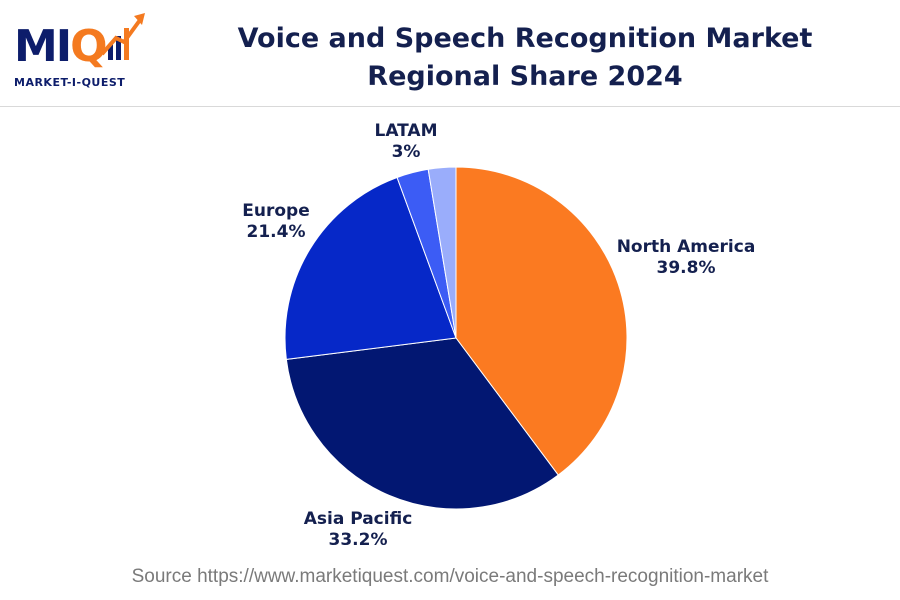 The width and height of the screenshot is (900, 600). What do you see at coordinates (406, 152) in the screenshot?
I see `slice-value-label: 3%` at bounding box center [406, 152].